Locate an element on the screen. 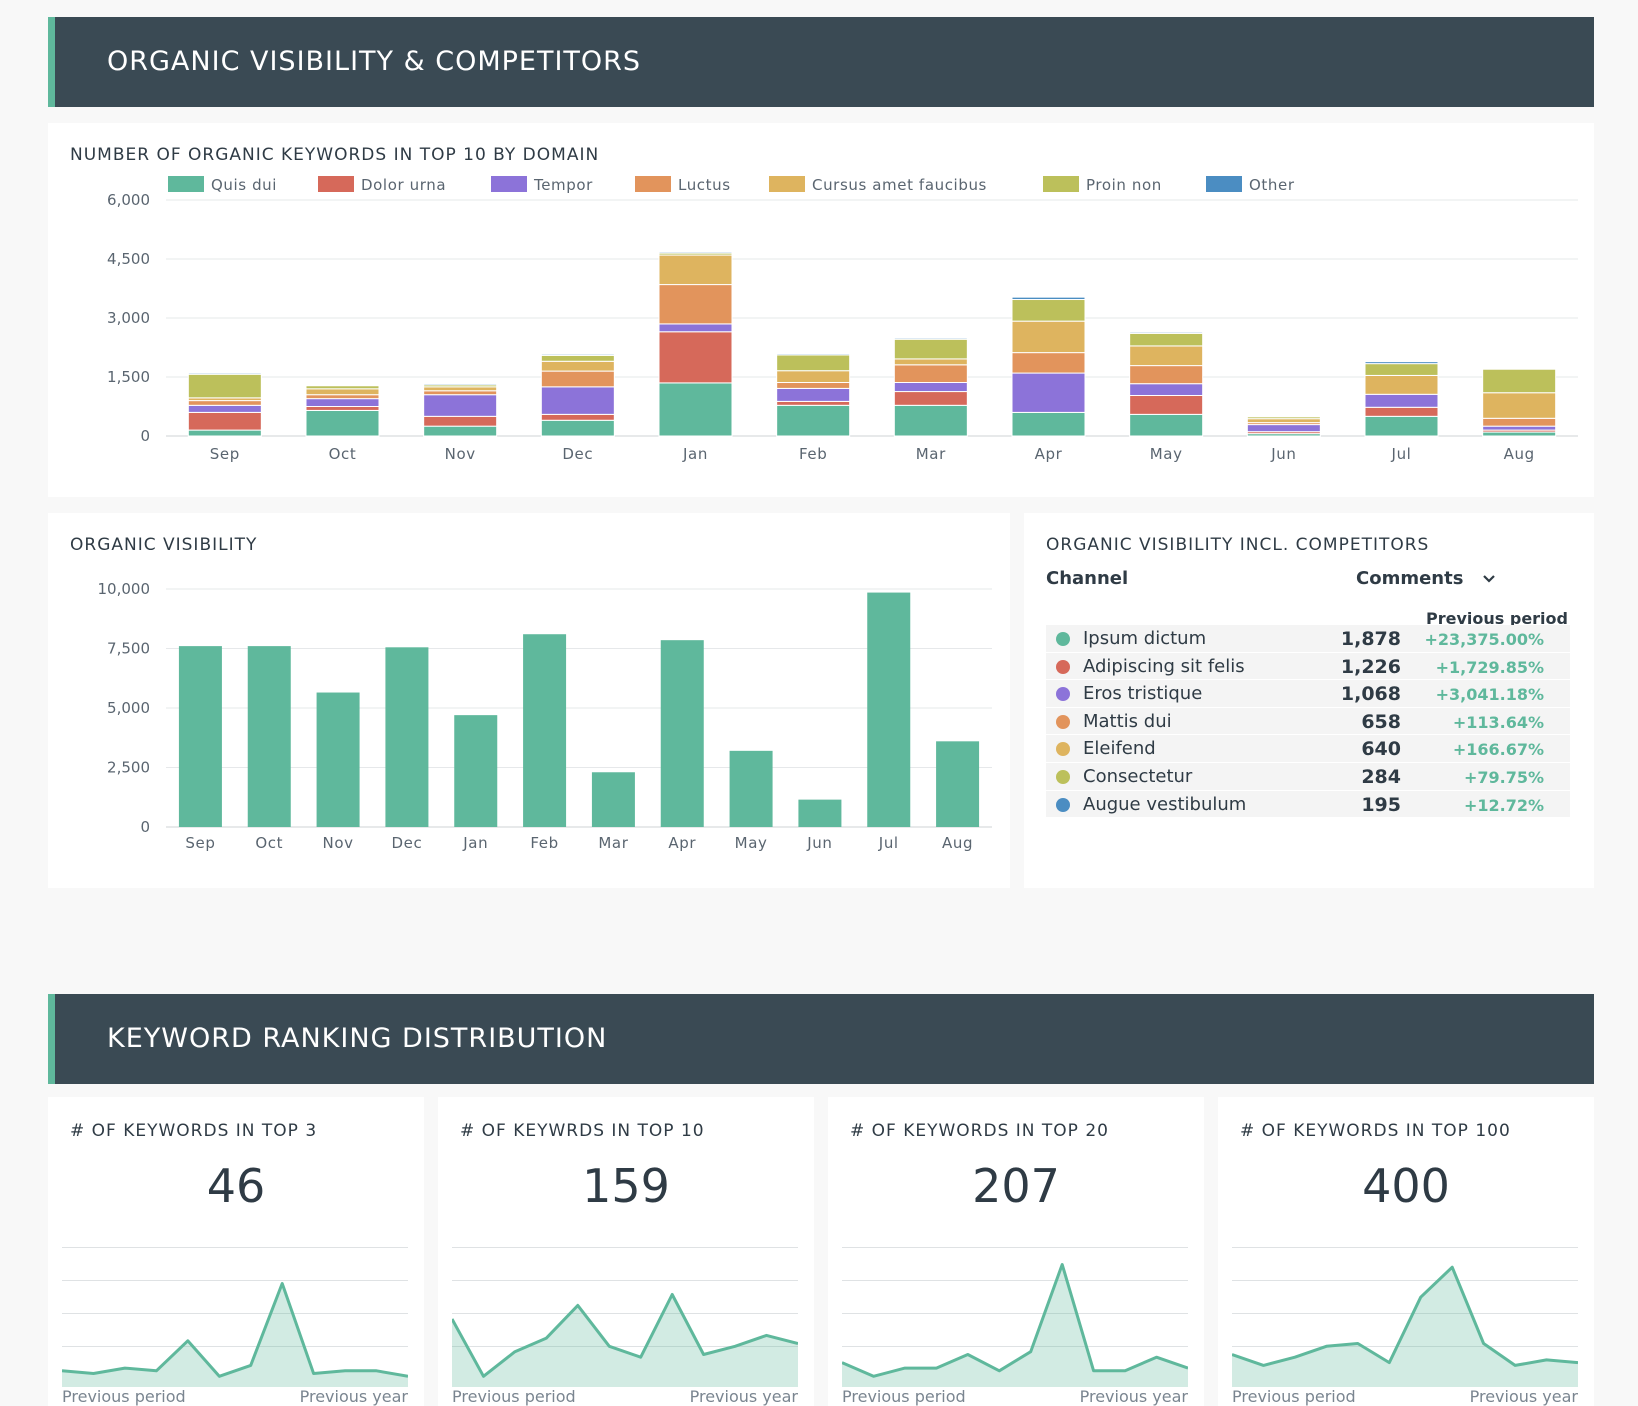 Image resolution: width=1638 pixels, height=1406 pixels. table-row: Ipsum dictum 1,878 +23,375.00% is located at coordinates (1308, 639).